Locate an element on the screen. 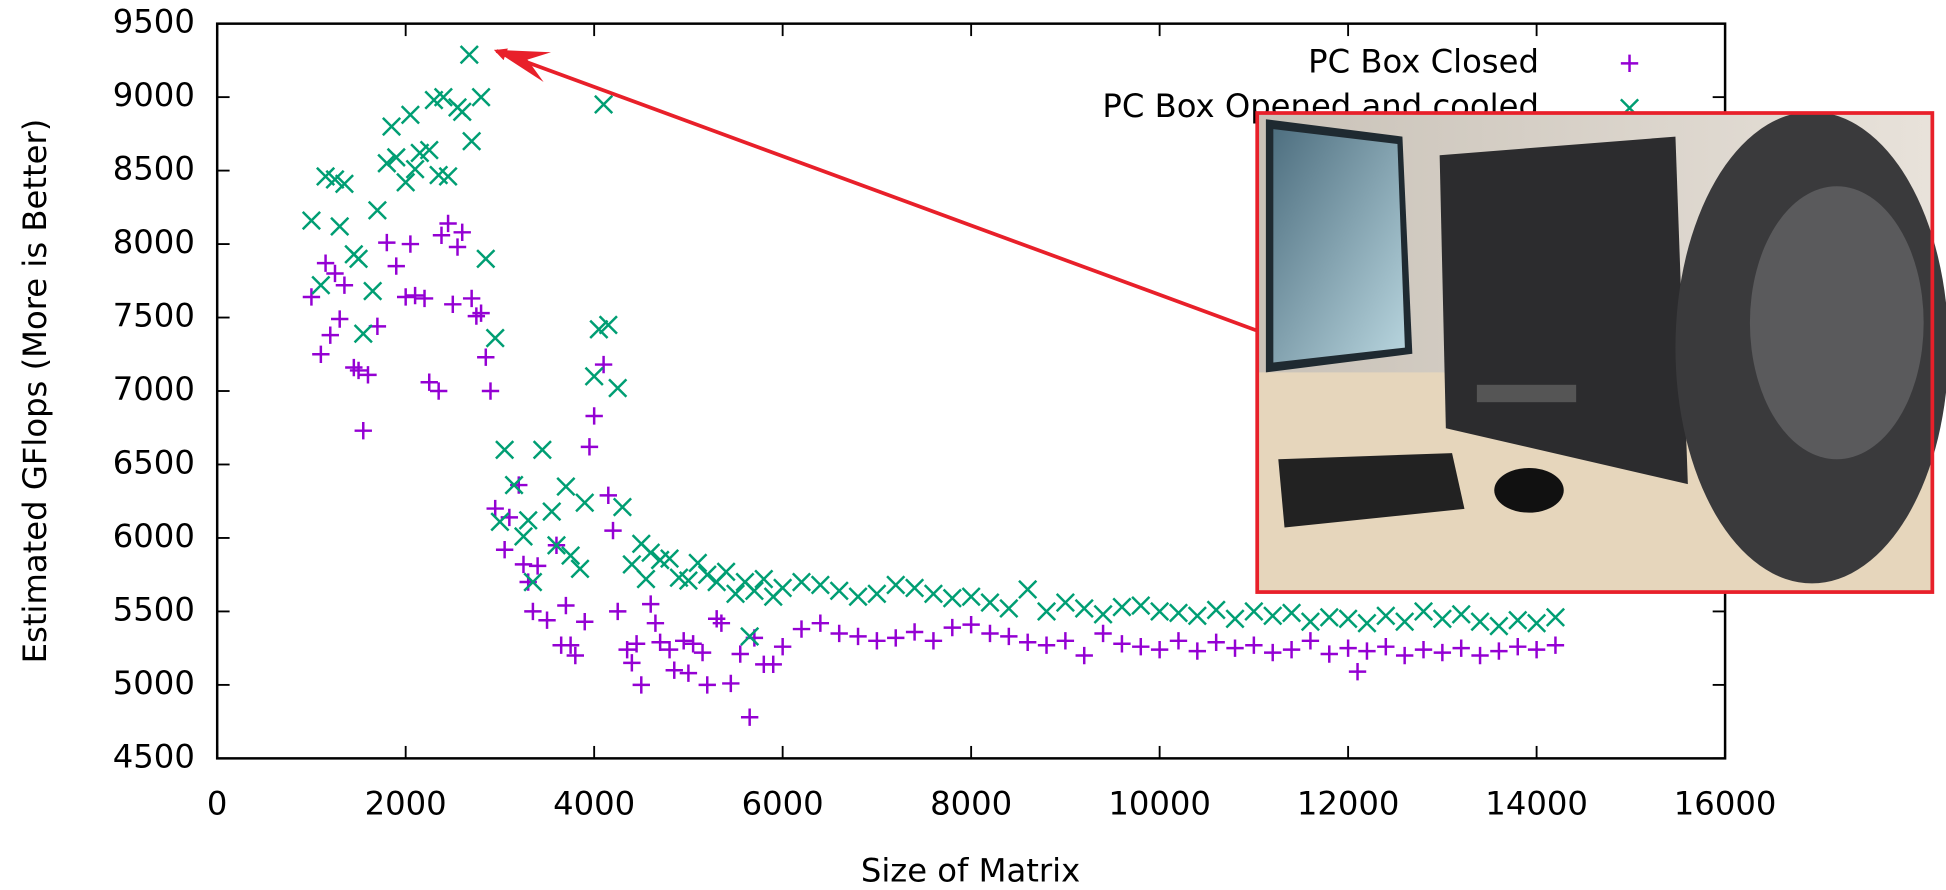  keyboard is located at coordinates (1371, 490).